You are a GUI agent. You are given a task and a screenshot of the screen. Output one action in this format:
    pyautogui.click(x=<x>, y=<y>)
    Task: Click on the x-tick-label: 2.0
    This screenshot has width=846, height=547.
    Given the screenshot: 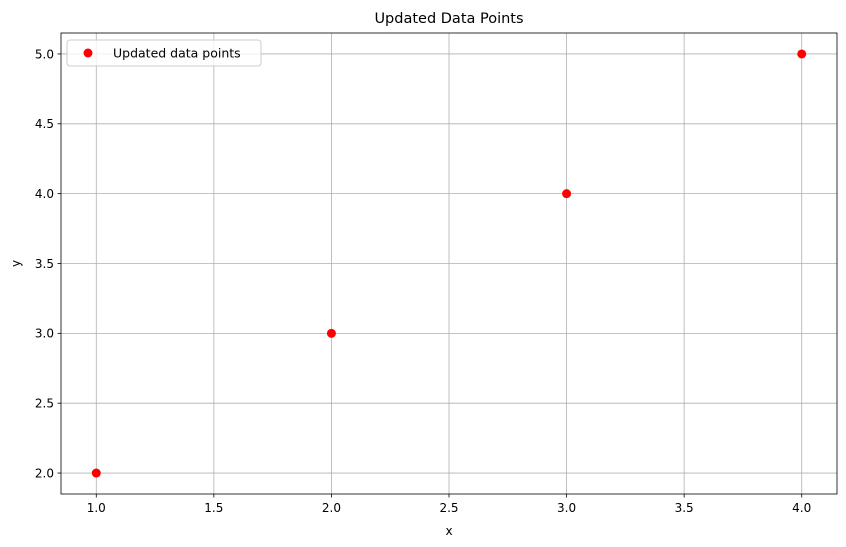 What is the action you would take?
    pyautogui.click(x=331, y=508)
    